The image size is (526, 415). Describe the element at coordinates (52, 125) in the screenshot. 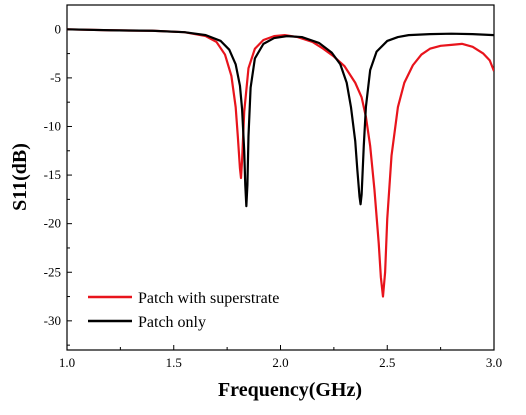

I see `y-tick-label: -10` at that location.